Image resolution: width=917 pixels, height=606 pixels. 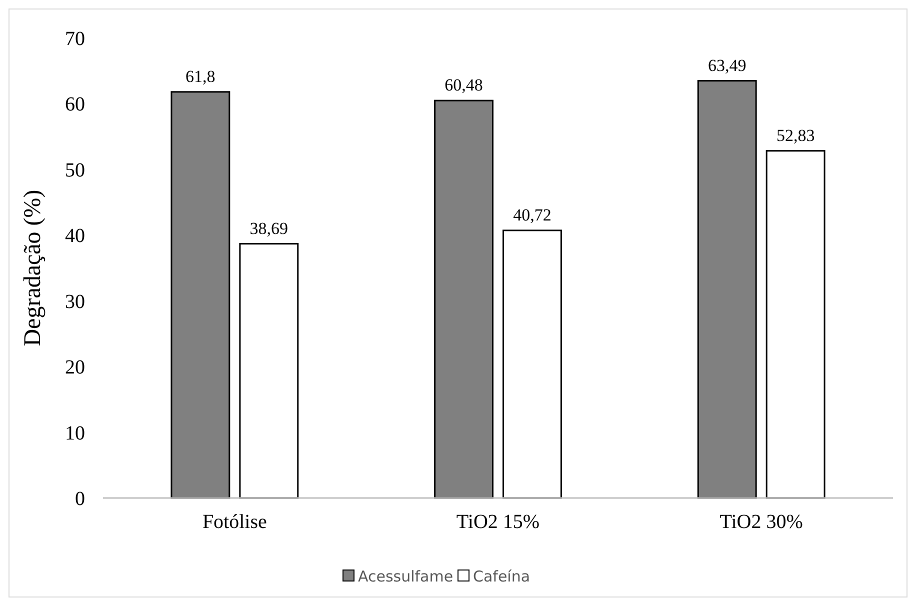 I want to click on data-label: 52,83, so click(x=795, y=135).